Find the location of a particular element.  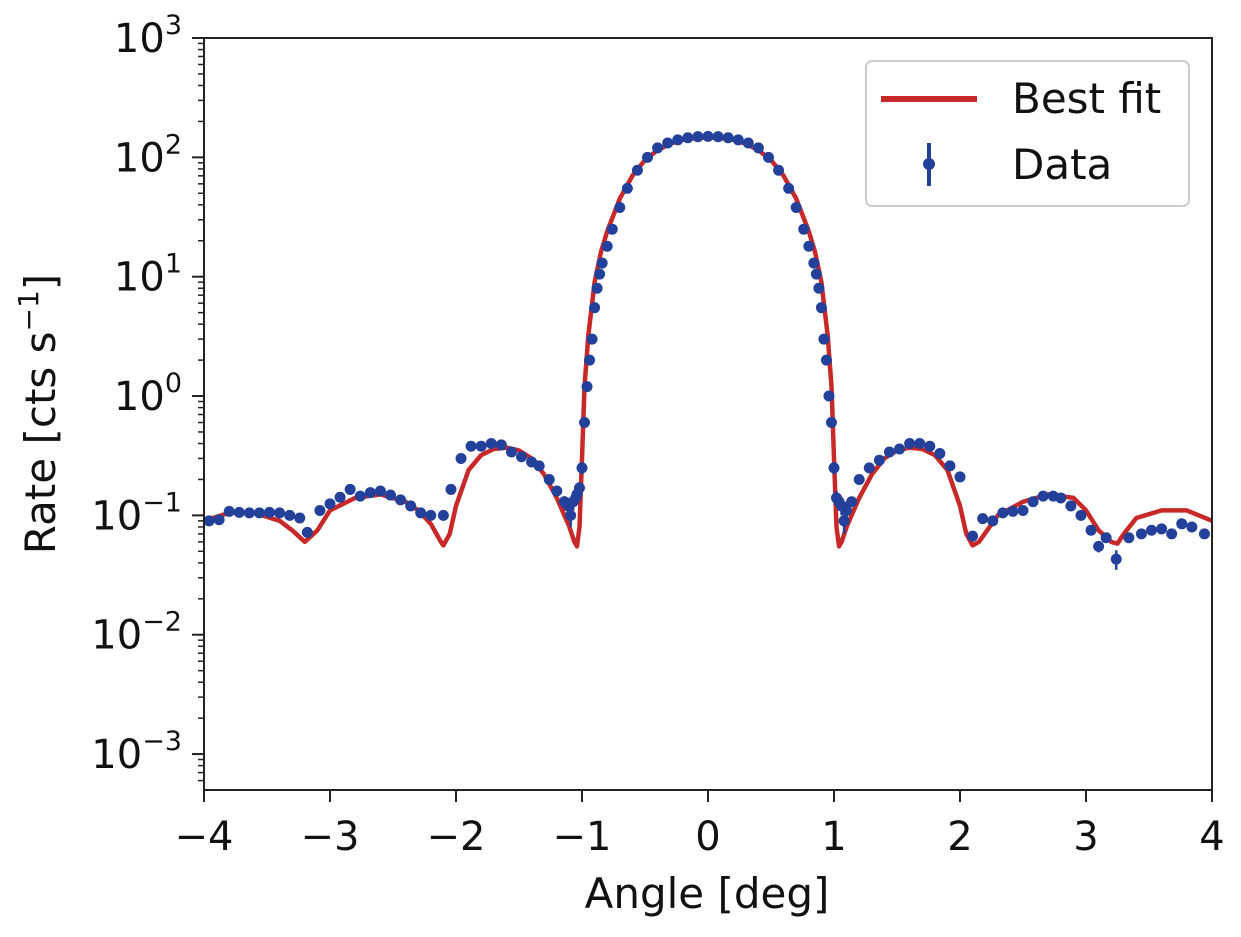

y-tick-label: 10¹ is located at coordinates (148, 275).